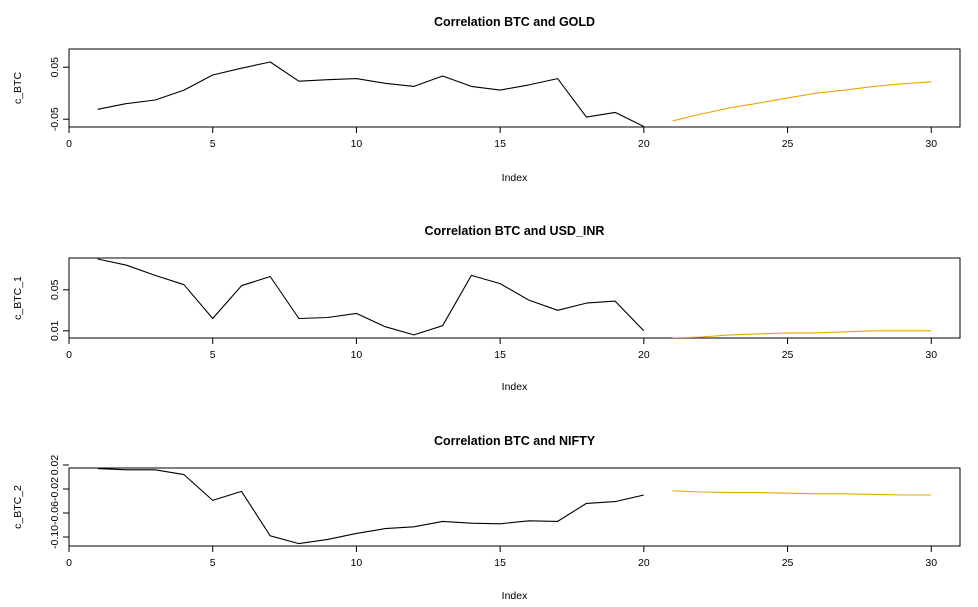  I want to click on y-tick-label: -0.02, so click(55, 489).